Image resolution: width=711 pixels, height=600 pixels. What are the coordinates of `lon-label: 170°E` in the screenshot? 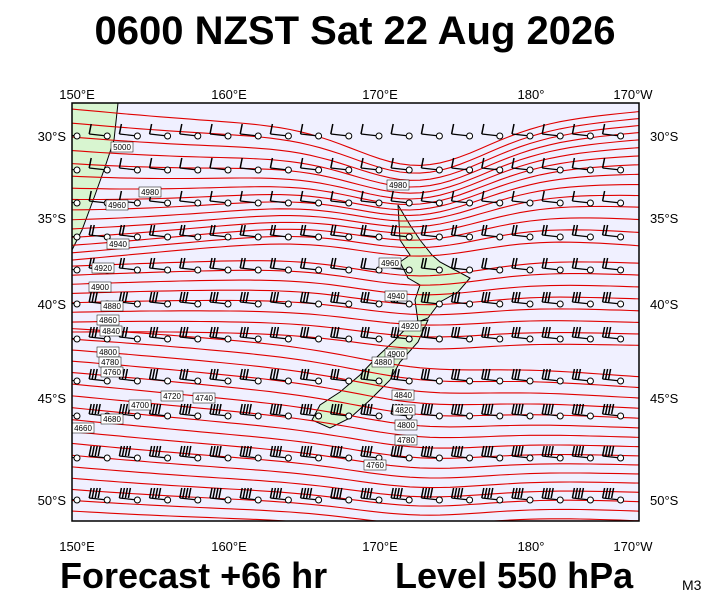 It's located at (380, 546).